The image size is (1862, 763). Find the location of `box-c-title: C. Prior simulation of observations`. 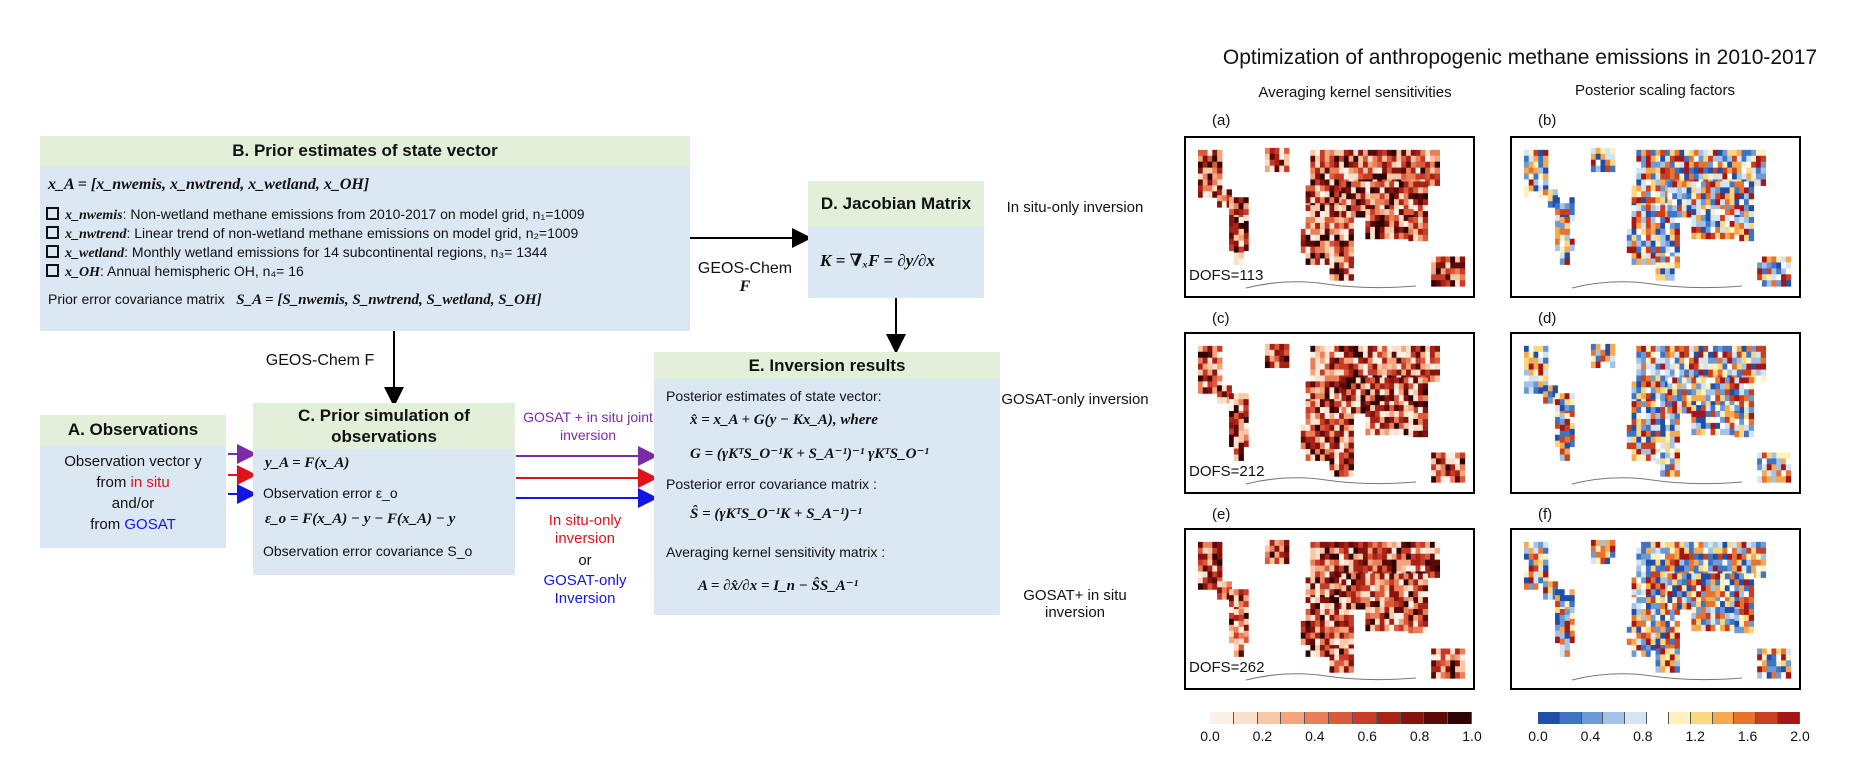

box-c-title: C. Prior simulation of observations is located at coordinates (384, 426).